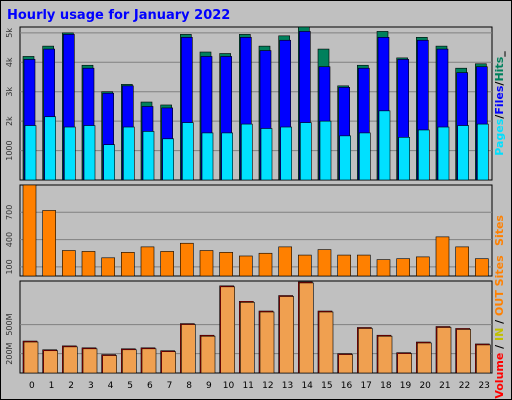  Describe the element at coordinates (9, 324) in the screenshot. I see `y-tick-label: 500M` at that location.